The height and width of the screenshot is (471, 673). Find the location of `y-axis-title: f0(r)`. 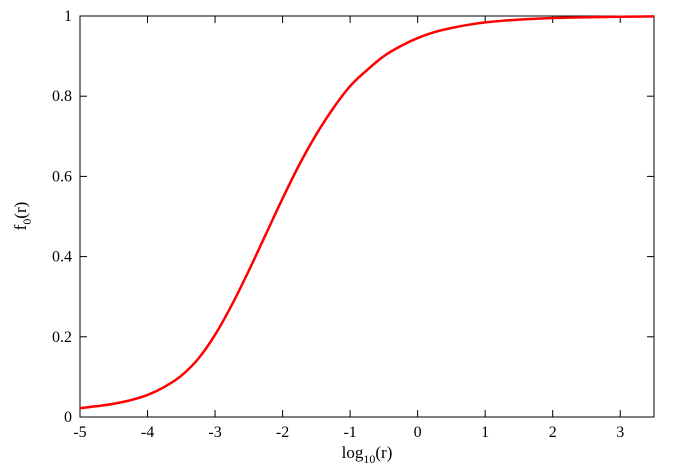

y-axis-title: f0(r) is located at coordinates (22, 216).